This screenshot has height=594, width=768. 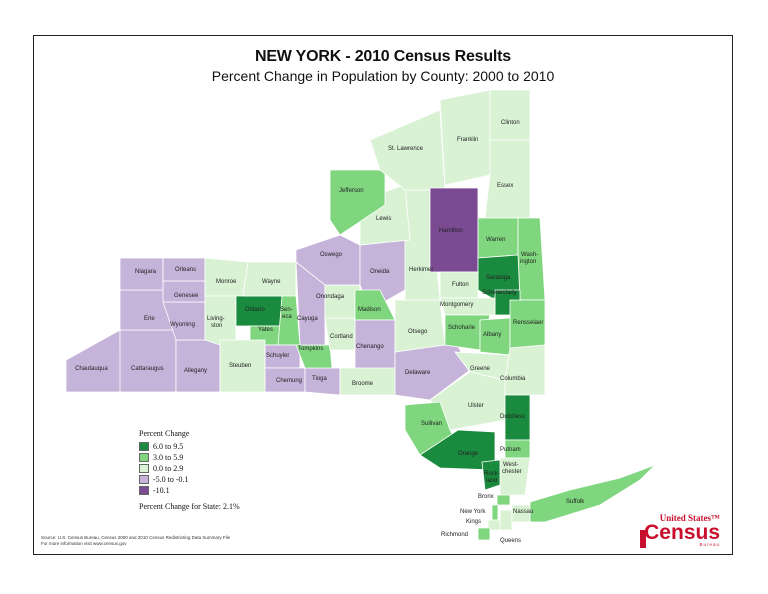 What do you see at coordinates (277, 356) in the screenshot?
I see `label-schuyler: Schuyler` at bounding box center [277, 356].